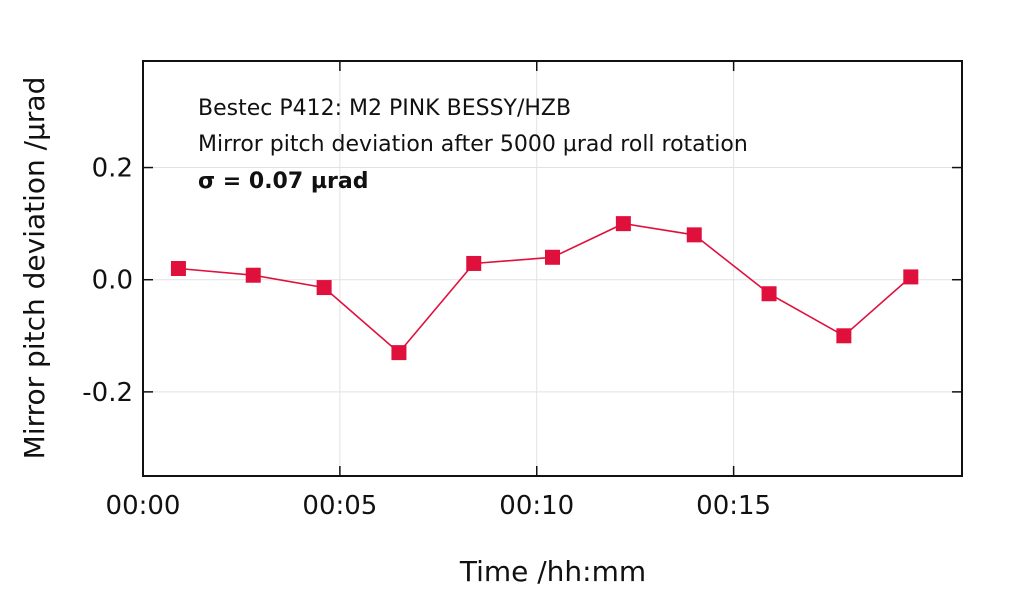 The width and height of the screenshot is (1024, 589). I want to click on x-tick-label: 00:00, so click(143, 506).